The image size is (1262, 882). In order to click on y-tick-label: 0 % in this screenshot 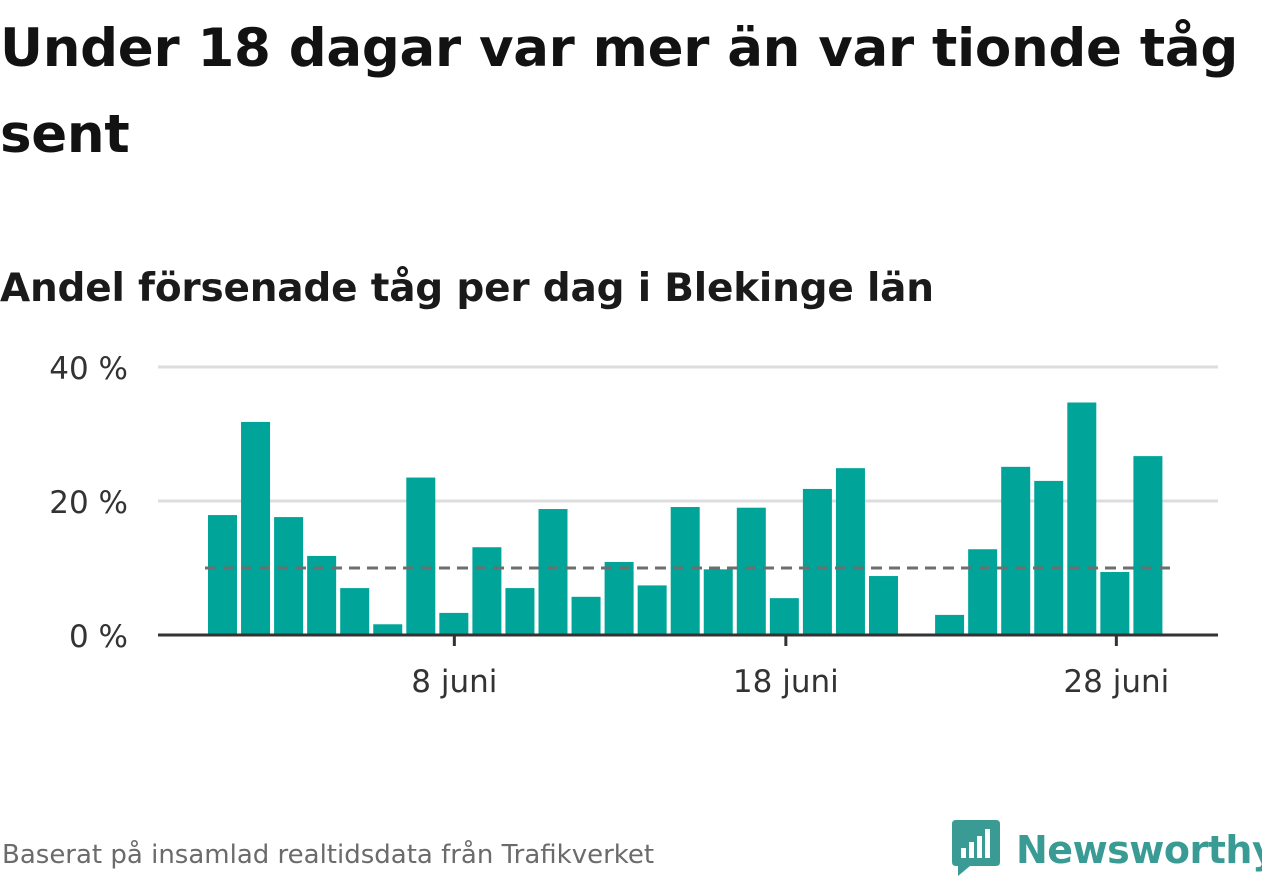, I will do `click(98, 637)`.